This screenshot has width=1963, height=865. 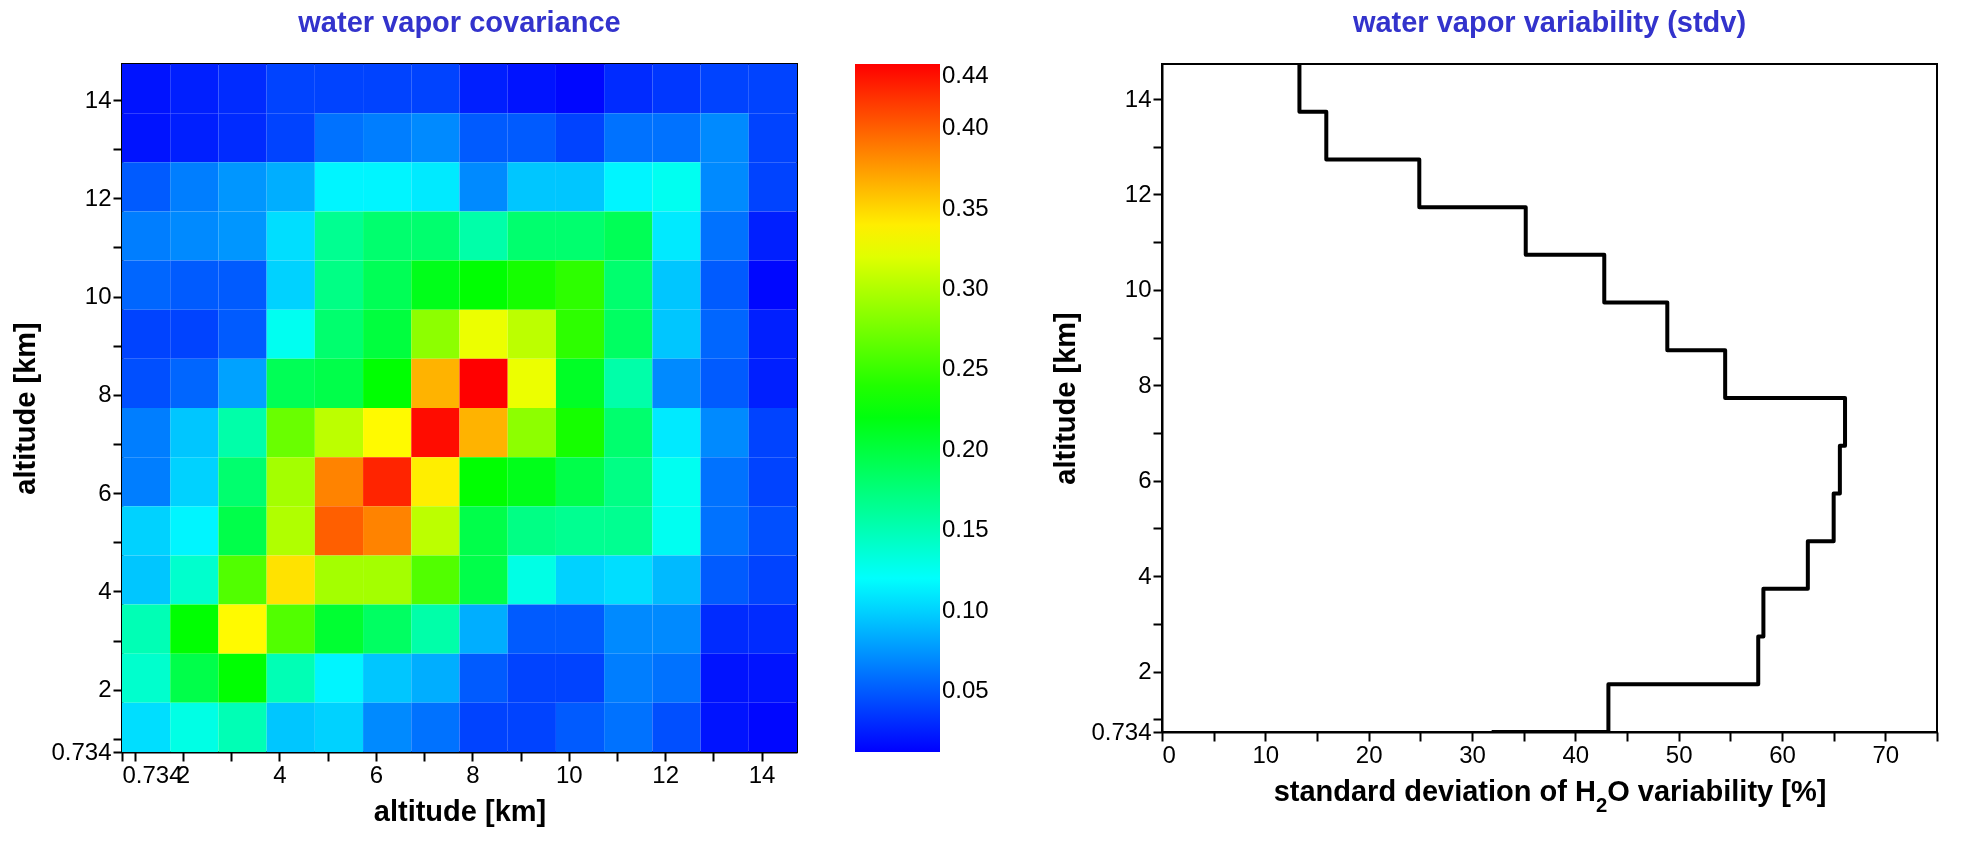 What do you see at coordinates (965, 207) in the screenshot?
I see `color-bar-label: 0.35` at bounding box center [965, 207].